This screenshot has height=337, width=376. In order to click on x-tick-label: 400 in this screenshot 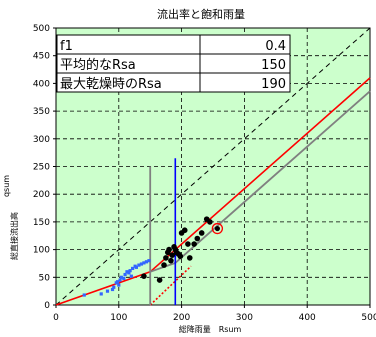, I will do `click(307, 318)`.